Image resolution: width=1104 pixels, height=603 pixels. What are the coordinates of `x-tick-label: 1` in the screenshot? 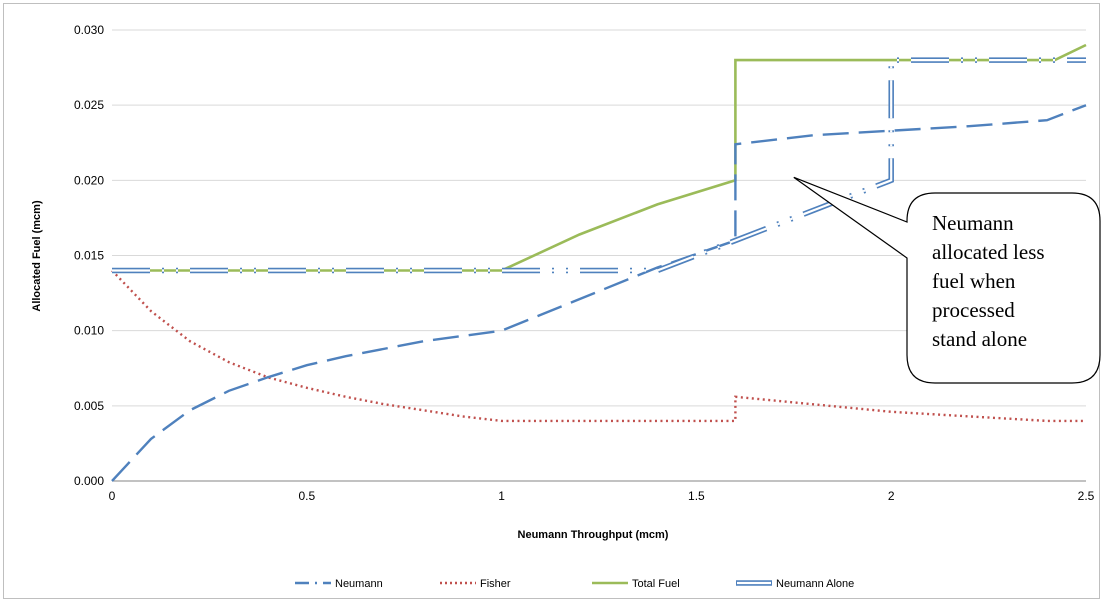 It's located at (501, 496).